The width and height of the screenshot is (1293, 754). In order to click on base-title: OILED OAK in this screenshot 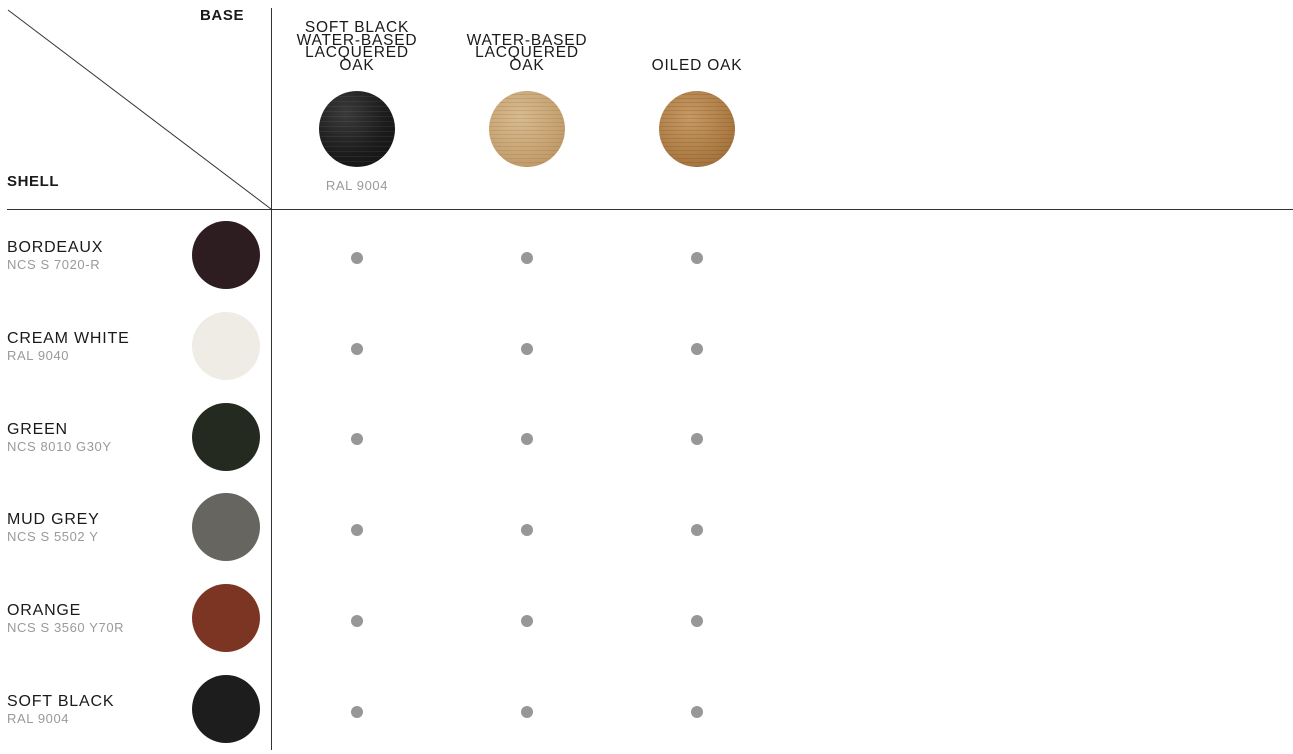, I will do `click(697, 41)`.